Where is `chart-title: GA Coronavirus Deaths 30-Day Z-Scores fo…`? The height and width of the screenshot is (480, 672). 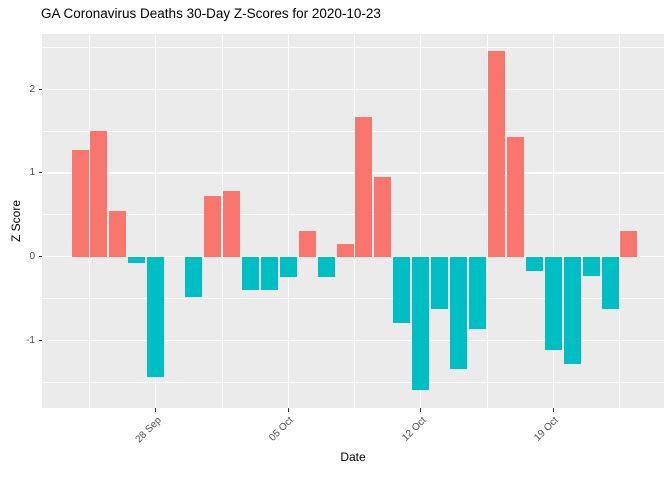 chart-title: GA Coronavirus Deaths 30-Day Z-Scores fo… is located at coordinates (211, 13).